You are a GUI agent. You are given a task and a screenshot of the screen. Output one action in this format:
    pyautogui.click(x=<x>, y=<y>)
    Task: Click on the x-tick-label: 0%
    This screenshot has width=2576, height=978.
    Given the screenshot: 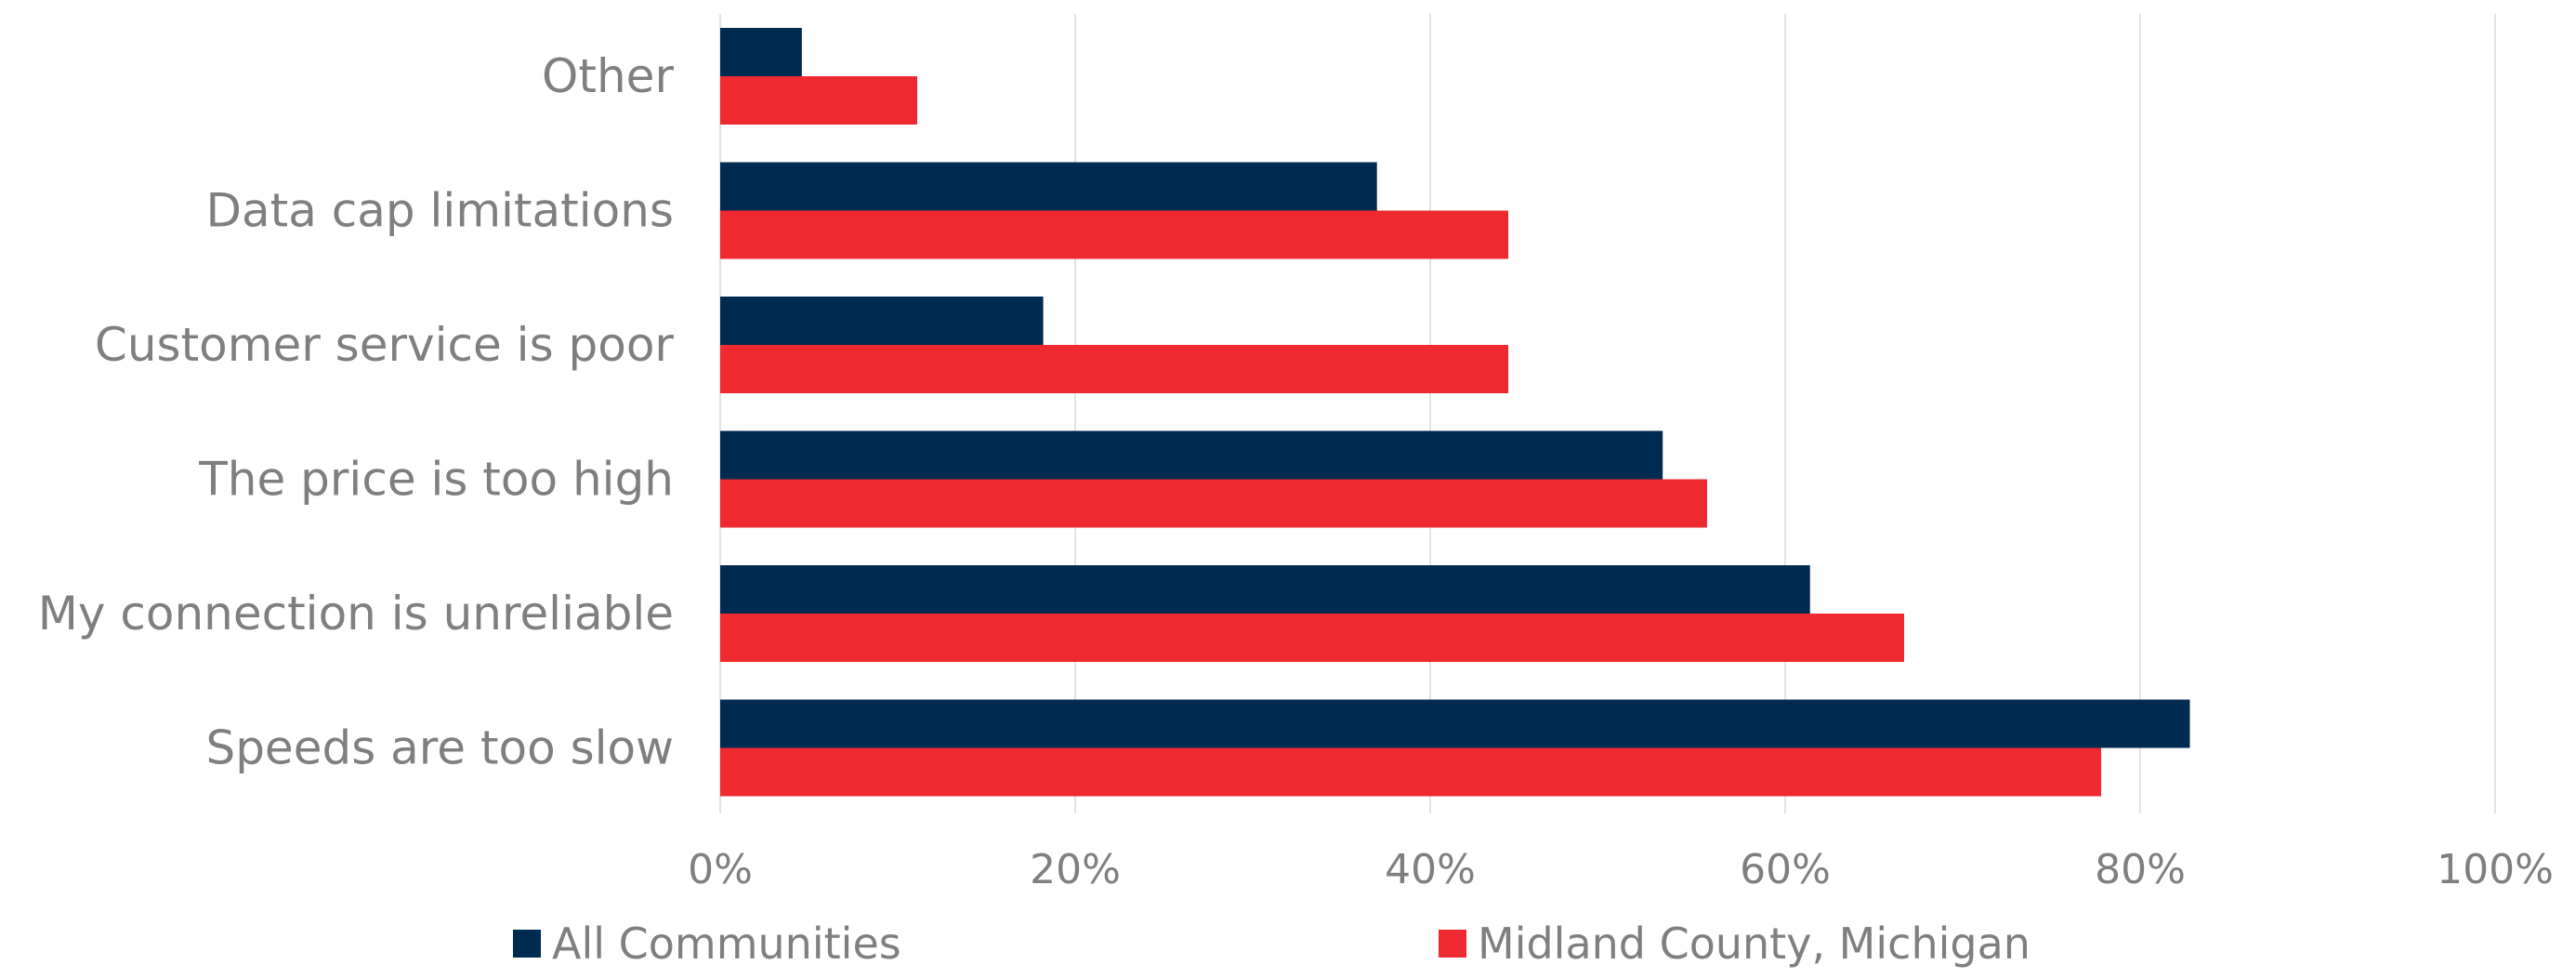 What is the action you would take?
    pyautogui.click(x=720, y=869)
    